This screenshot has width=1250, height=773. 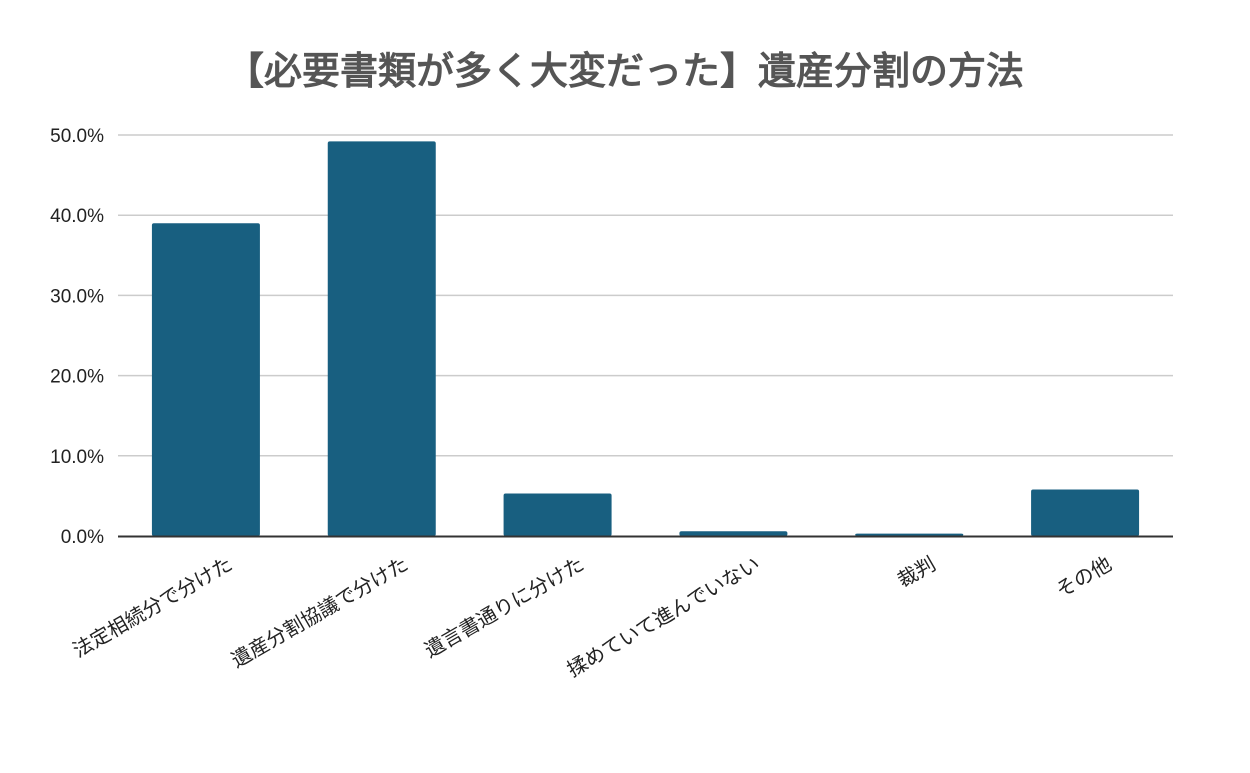 What do you see at coordinates (77, 337) in the screenshot?
I see `y-tick-labels: 0.0% 10.0% 20.0% 30.0% 40.0% 50.0%` at bounding box center [77, 337].